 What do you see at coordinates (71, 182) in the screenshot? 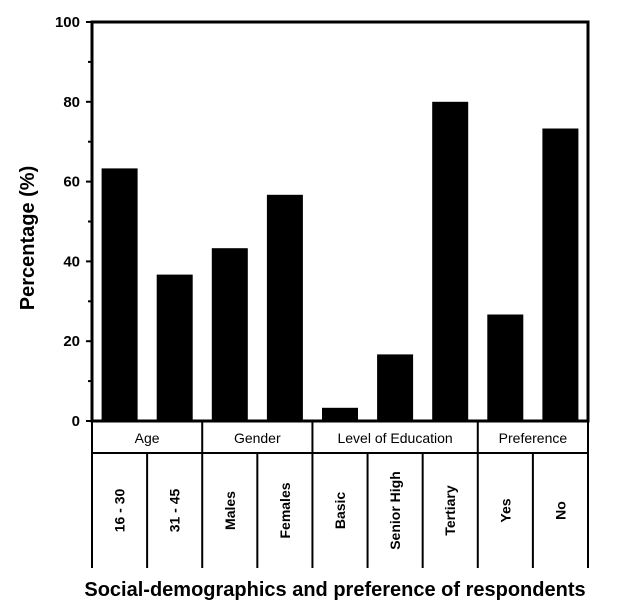
I see `y-tick-label: 60` at bounding box center [71, 182].